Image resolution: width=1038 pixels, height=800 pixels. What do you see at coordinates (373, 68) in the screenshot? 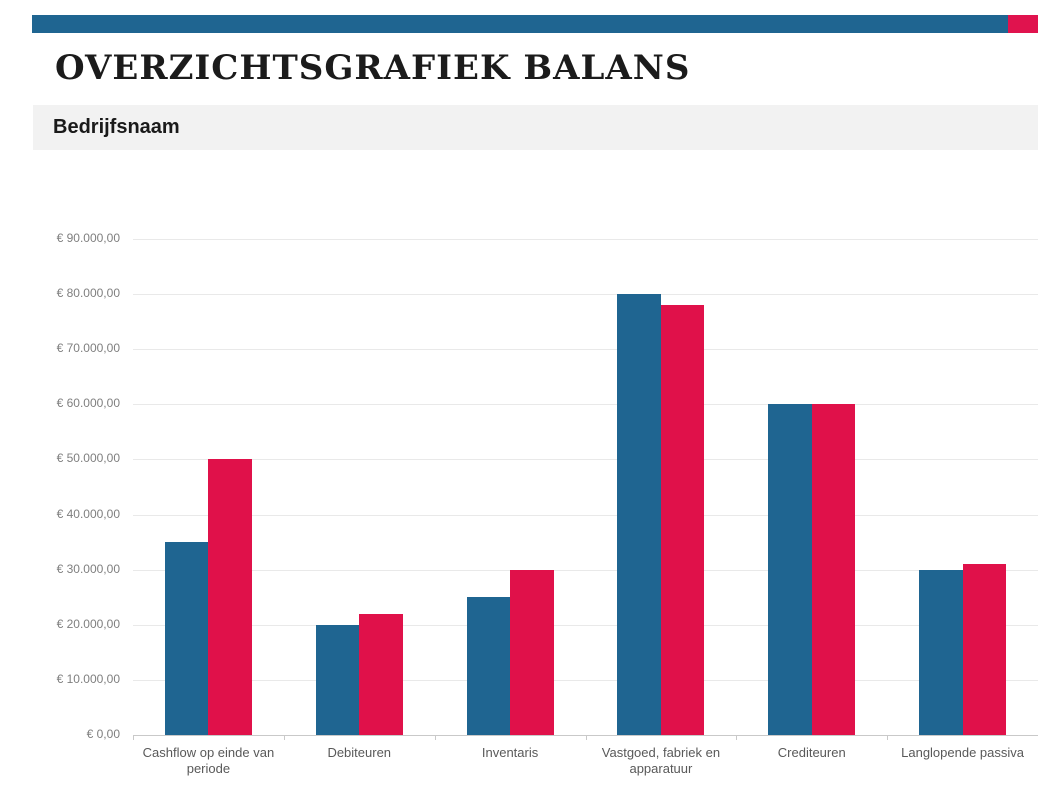
I see `page-title: OVERZICHTSGRAFIEK BALANS` at bounding box center [373, 68].